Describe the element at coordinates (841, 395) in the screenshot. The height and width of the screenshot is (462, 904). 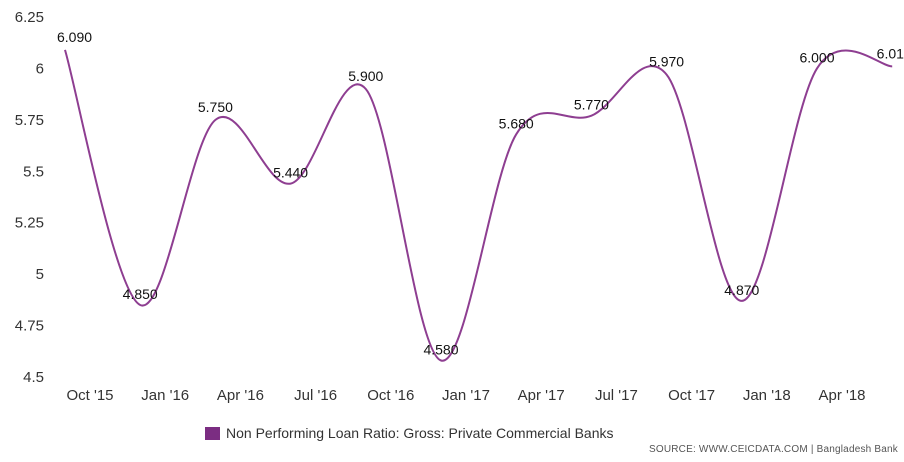
I see `x-tick-label: Apr '18` at that location.